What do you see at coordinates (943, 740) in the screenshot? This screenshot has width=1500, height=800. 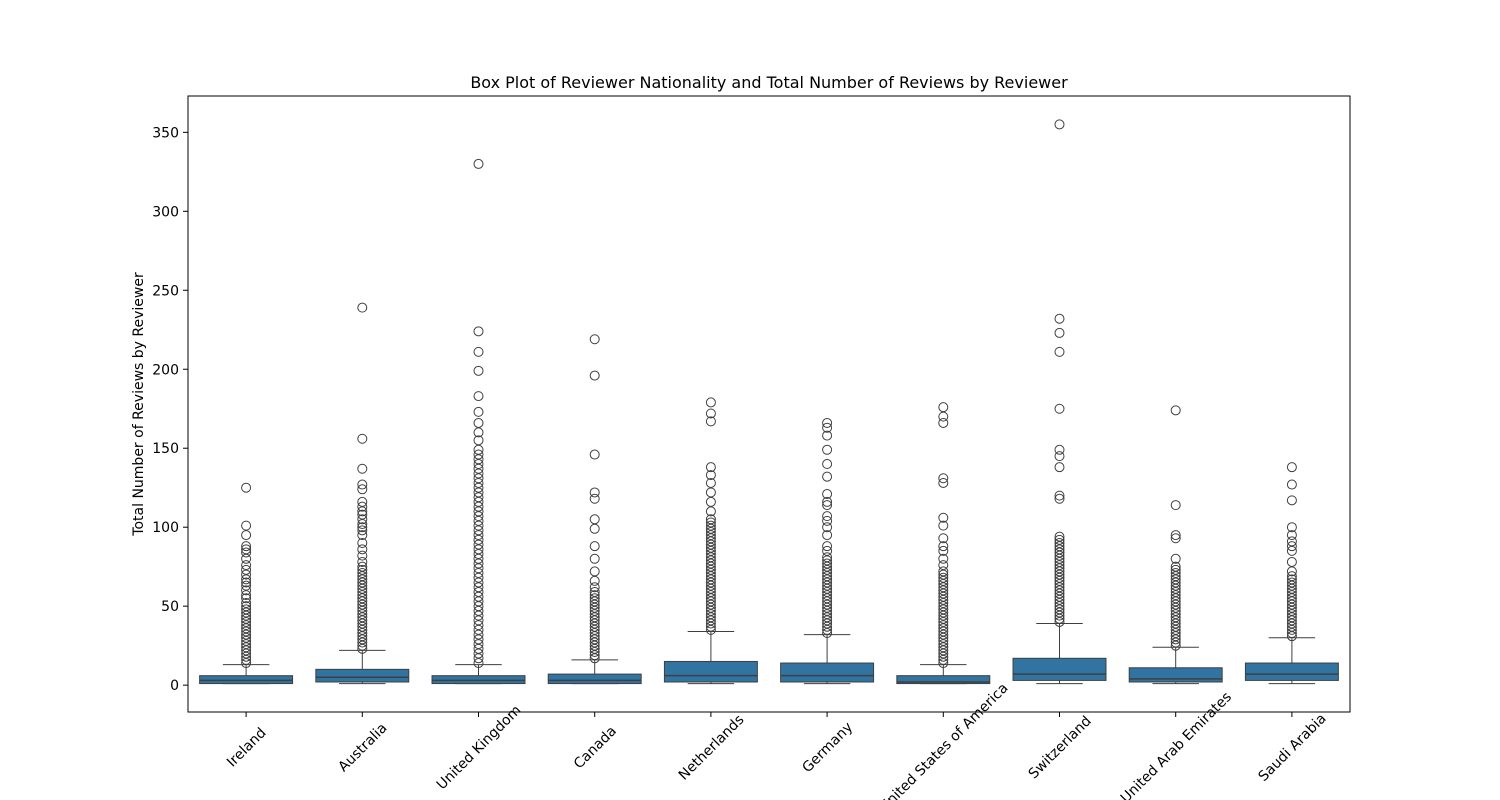 I see `x-tick-label: United States of America` at bounding box center [943, 740].